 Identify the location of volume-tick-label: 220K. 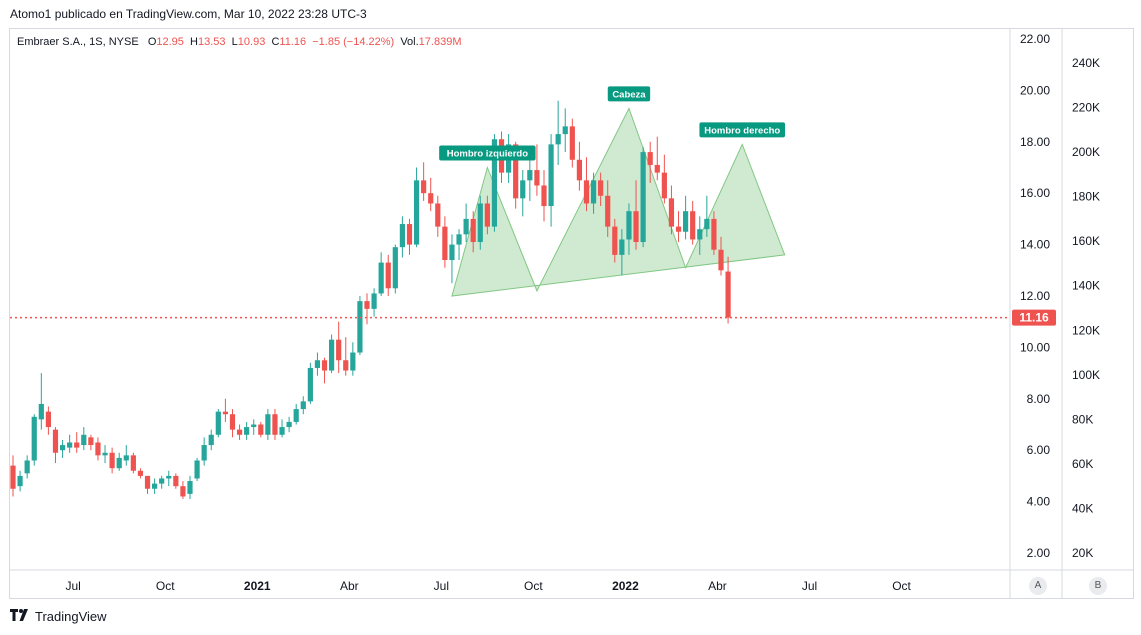
(1086, 108).